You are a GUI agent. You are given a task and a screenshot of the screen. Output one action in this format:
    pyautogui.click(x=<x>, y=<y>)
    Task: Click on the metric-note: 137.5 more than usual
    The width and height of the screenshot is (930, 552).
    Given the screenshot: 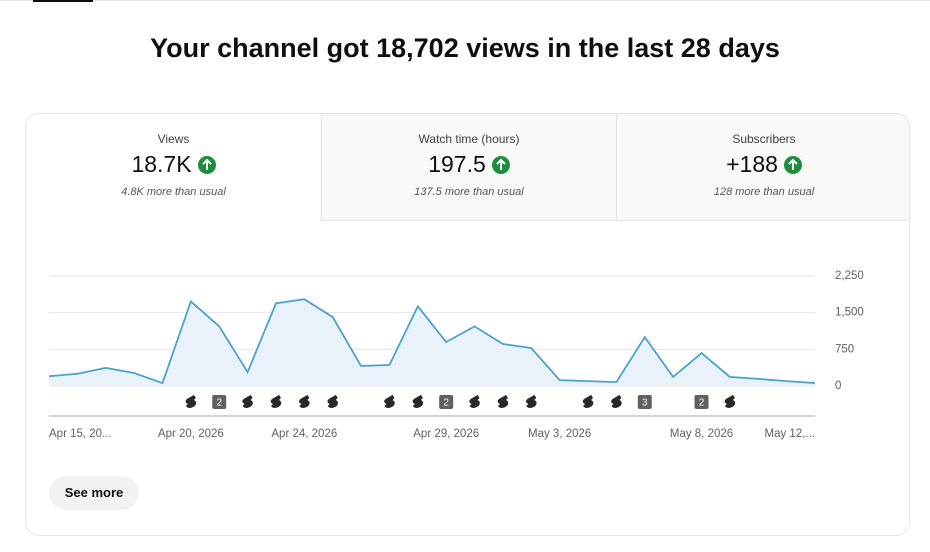 What is the action you would take?
    pyautogui.click(x=469, y=192)
    